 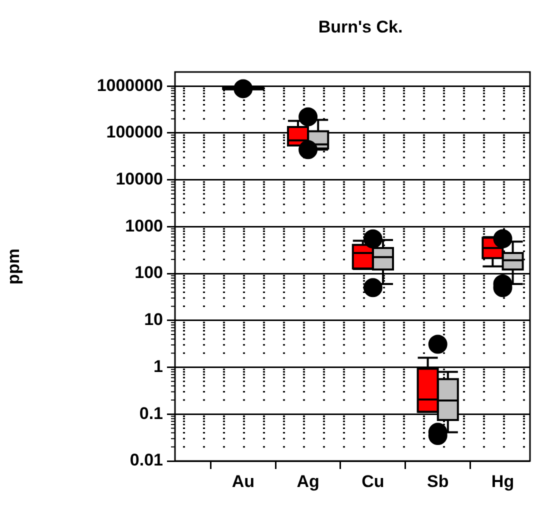 What do you see at coordinates (373, 481) in the screenshot?
I see `x-tick-label: Cu` at bounding box center [373, 481].